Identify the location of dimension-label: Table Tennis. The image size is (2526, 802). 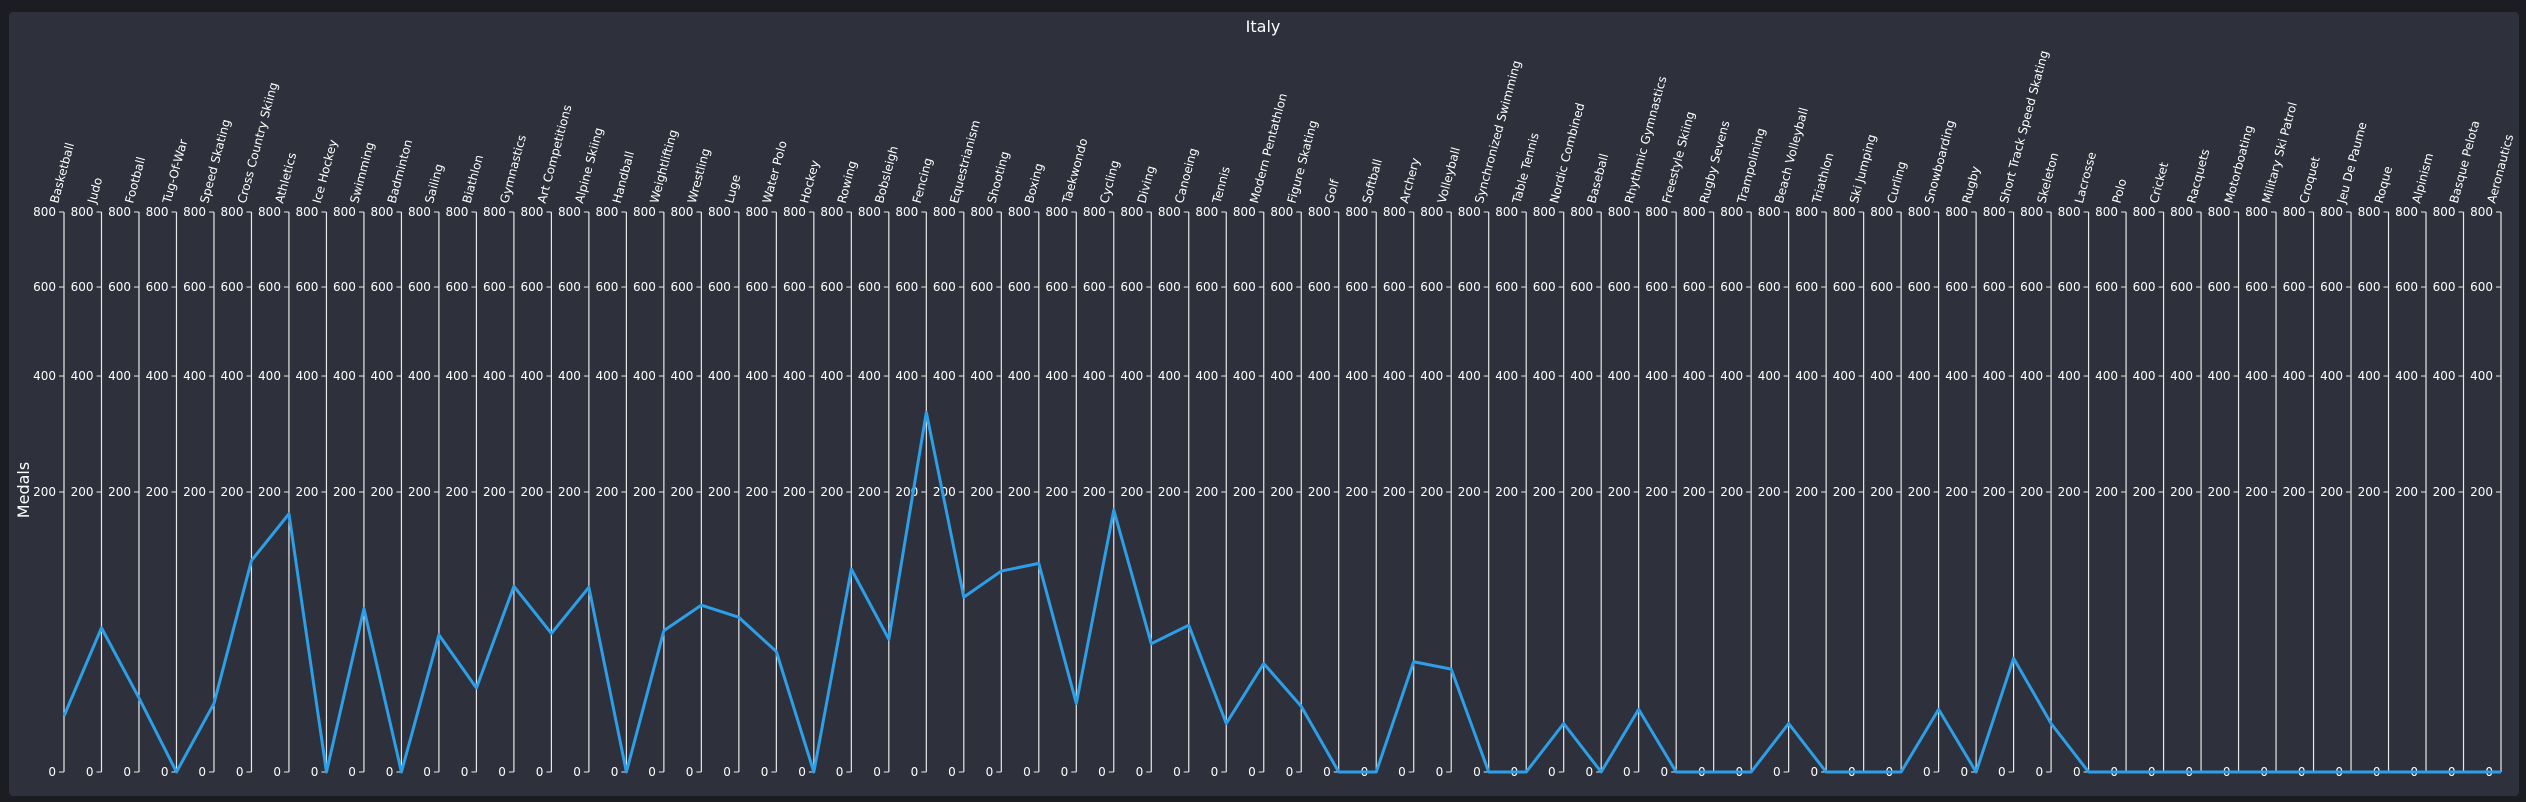
(1525, 168).